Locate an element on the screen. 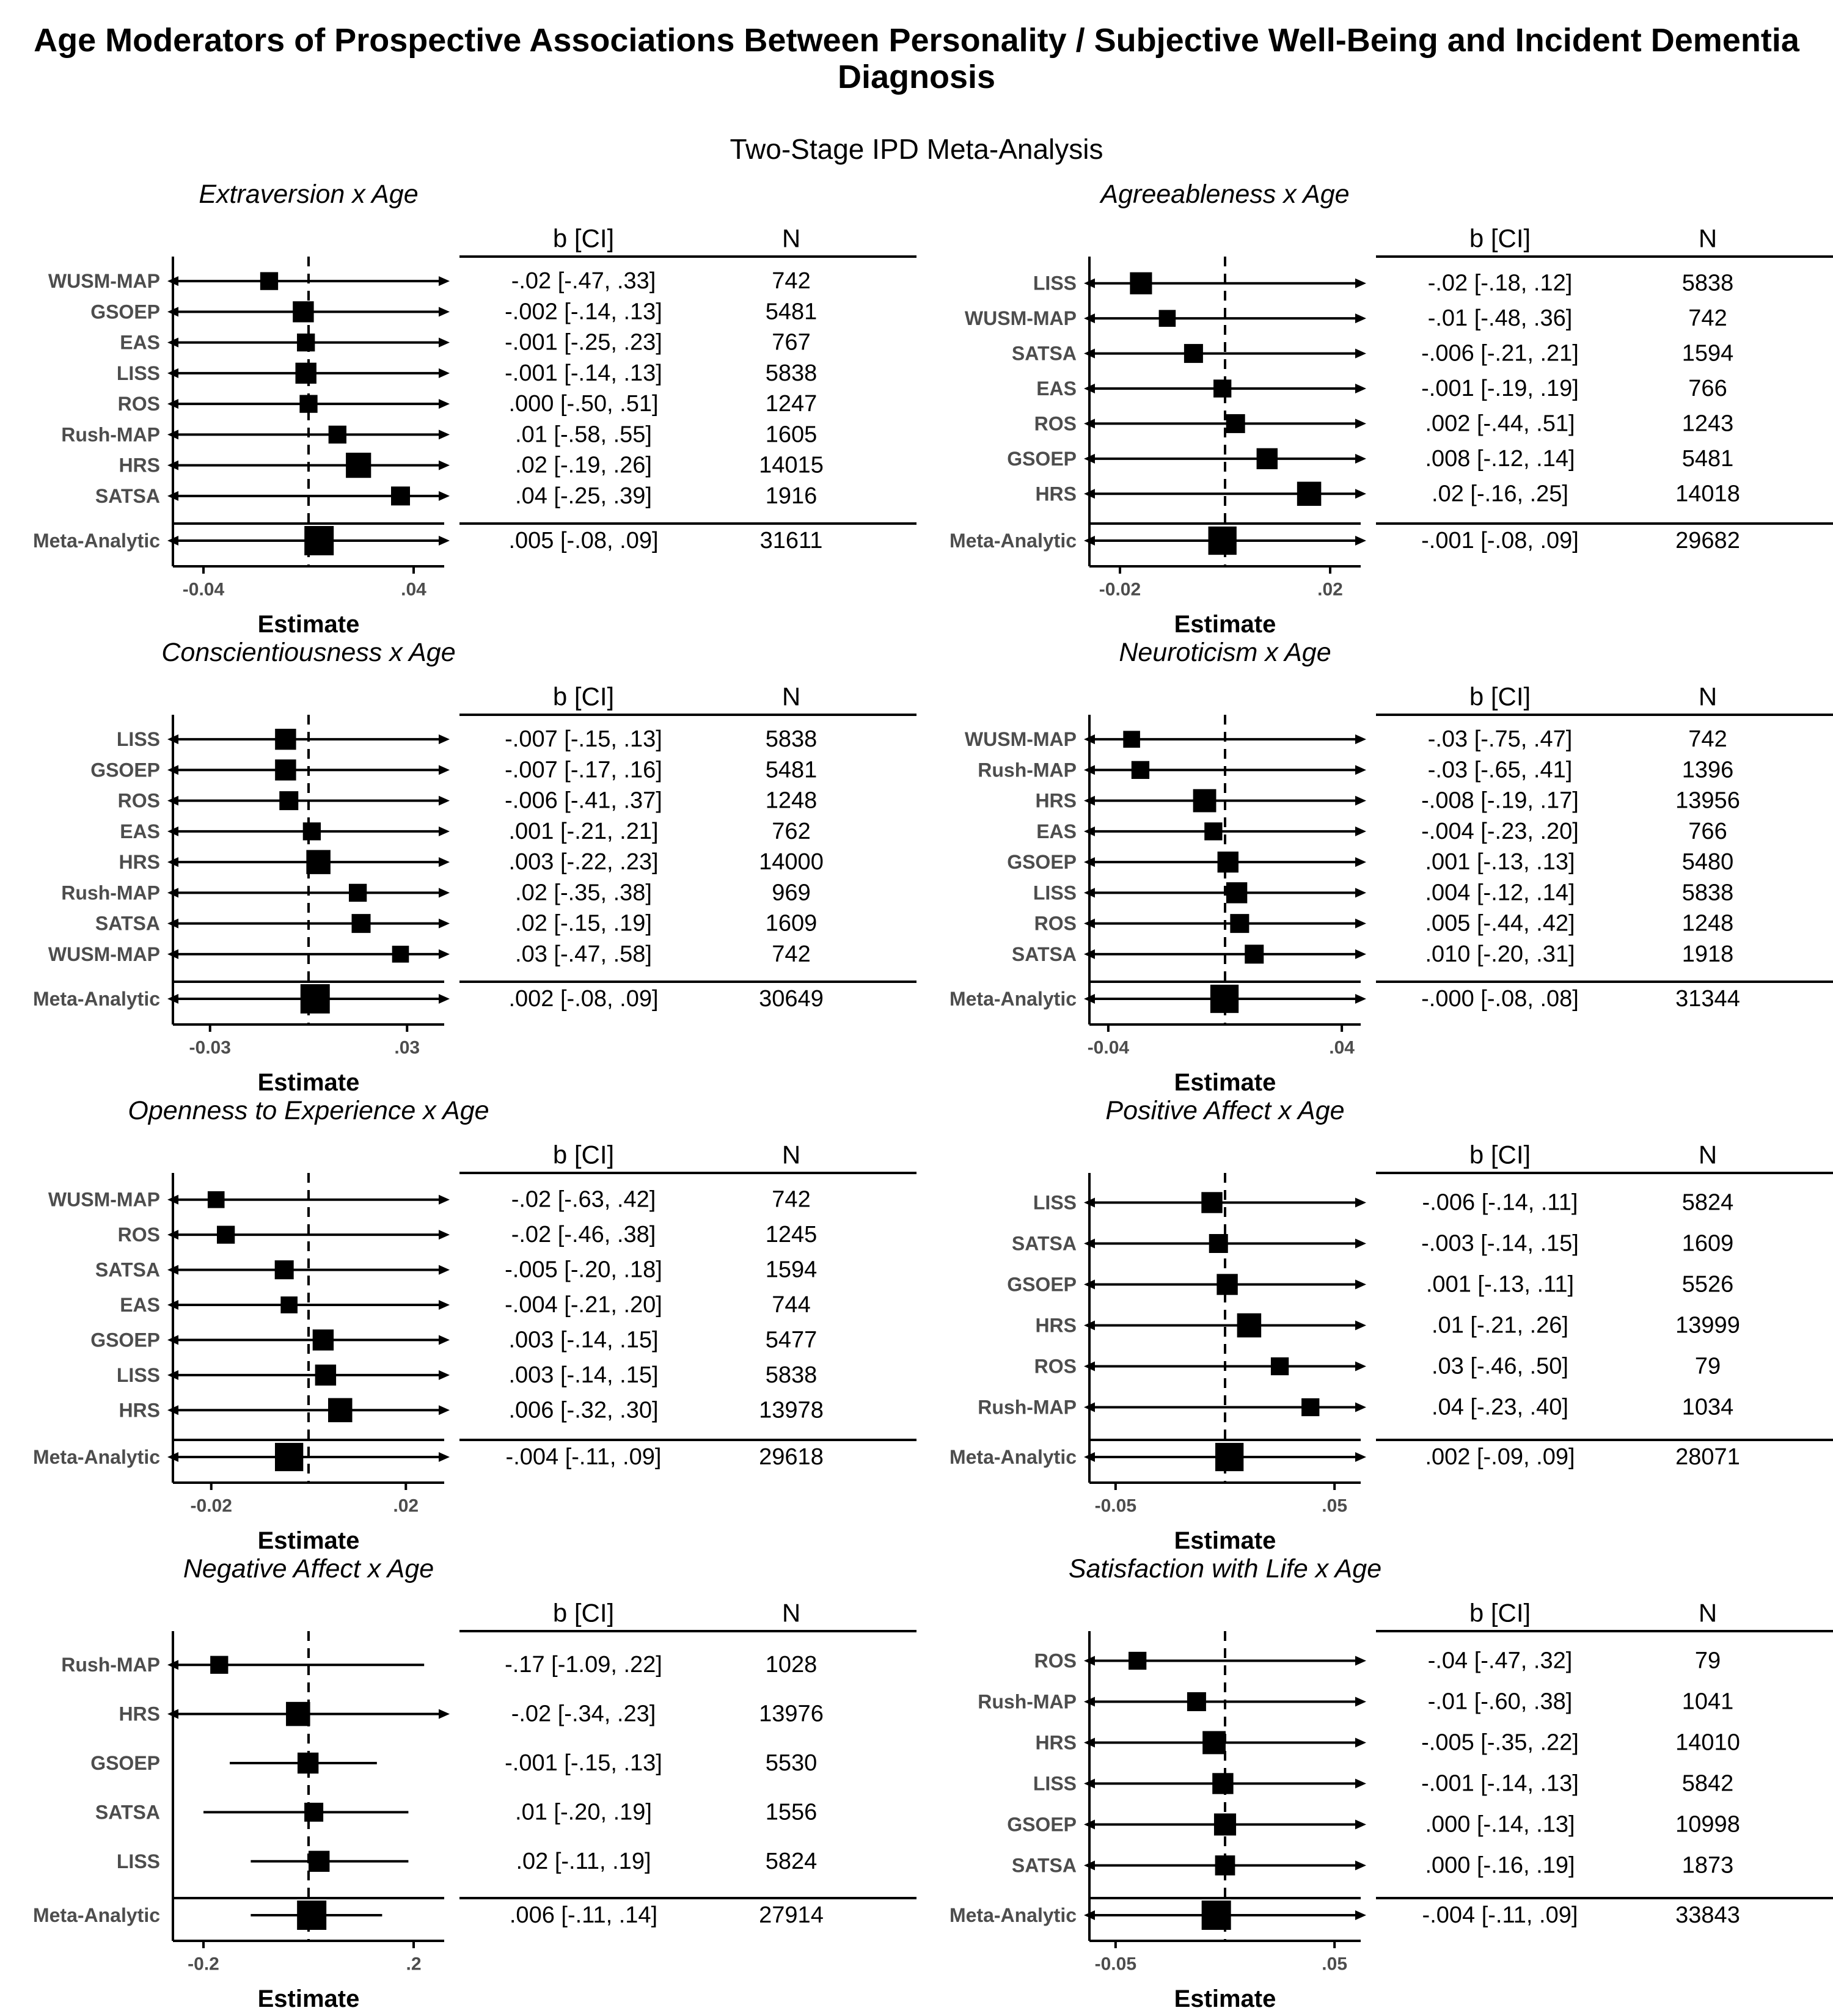  sample-size-text: 10998 is located at coordinates (1707, 1825).